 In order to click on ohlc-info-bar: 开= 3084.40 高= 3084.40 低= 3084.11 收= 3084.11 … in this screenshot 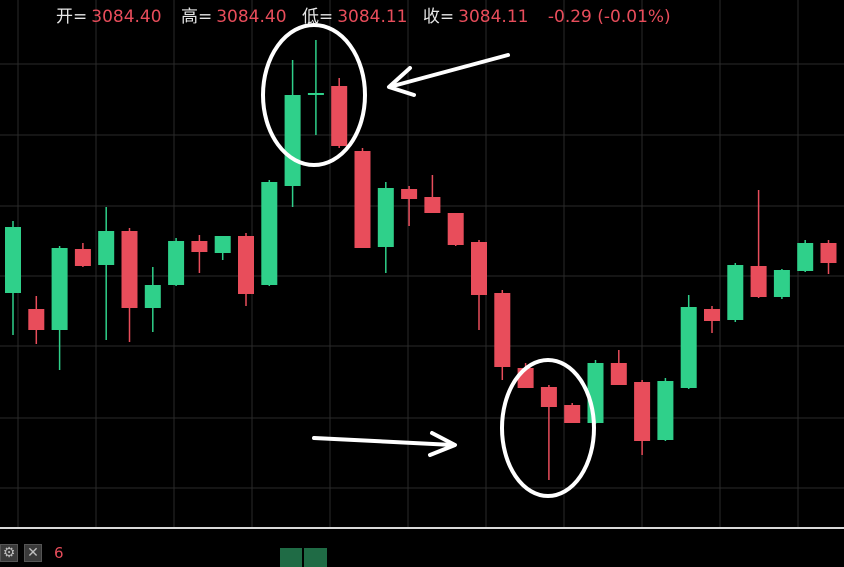, I will do `click(365, 14)`.